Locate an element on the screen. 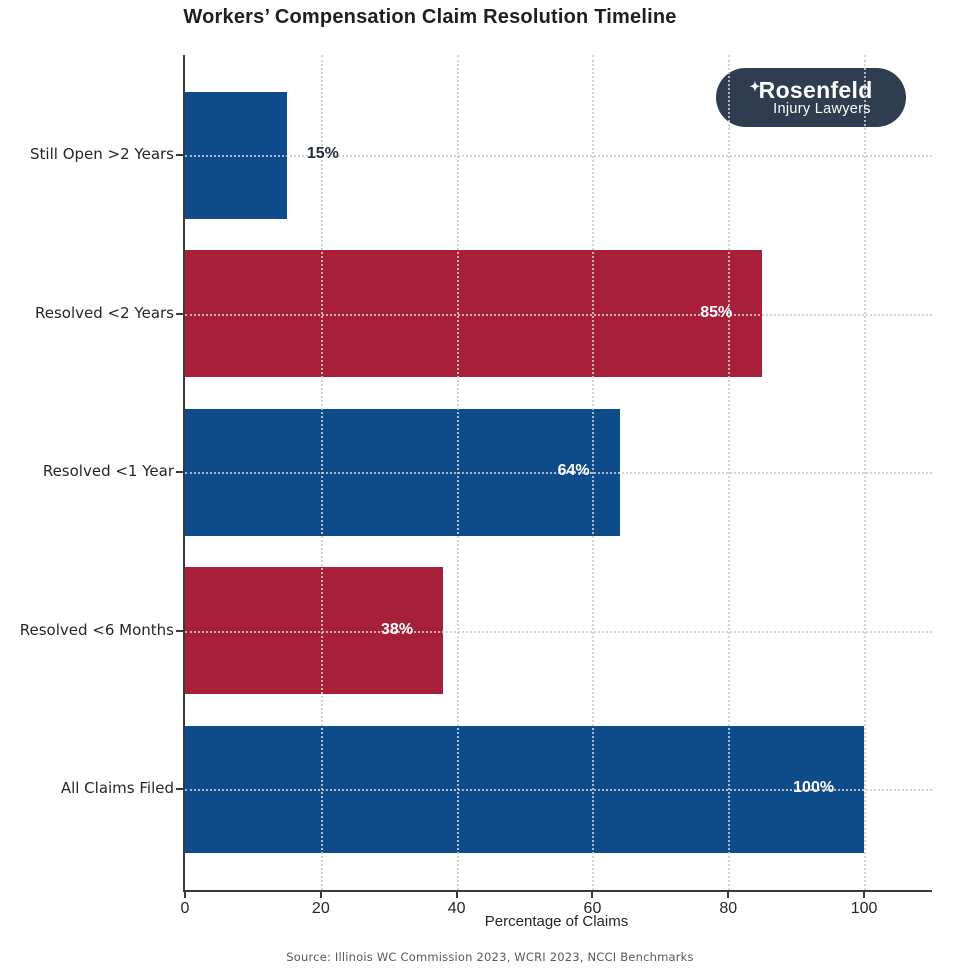 The height and width of the screenshot is (980, 980). logo-tagline: Injury Lawyers is located at coordinates (822, 108).